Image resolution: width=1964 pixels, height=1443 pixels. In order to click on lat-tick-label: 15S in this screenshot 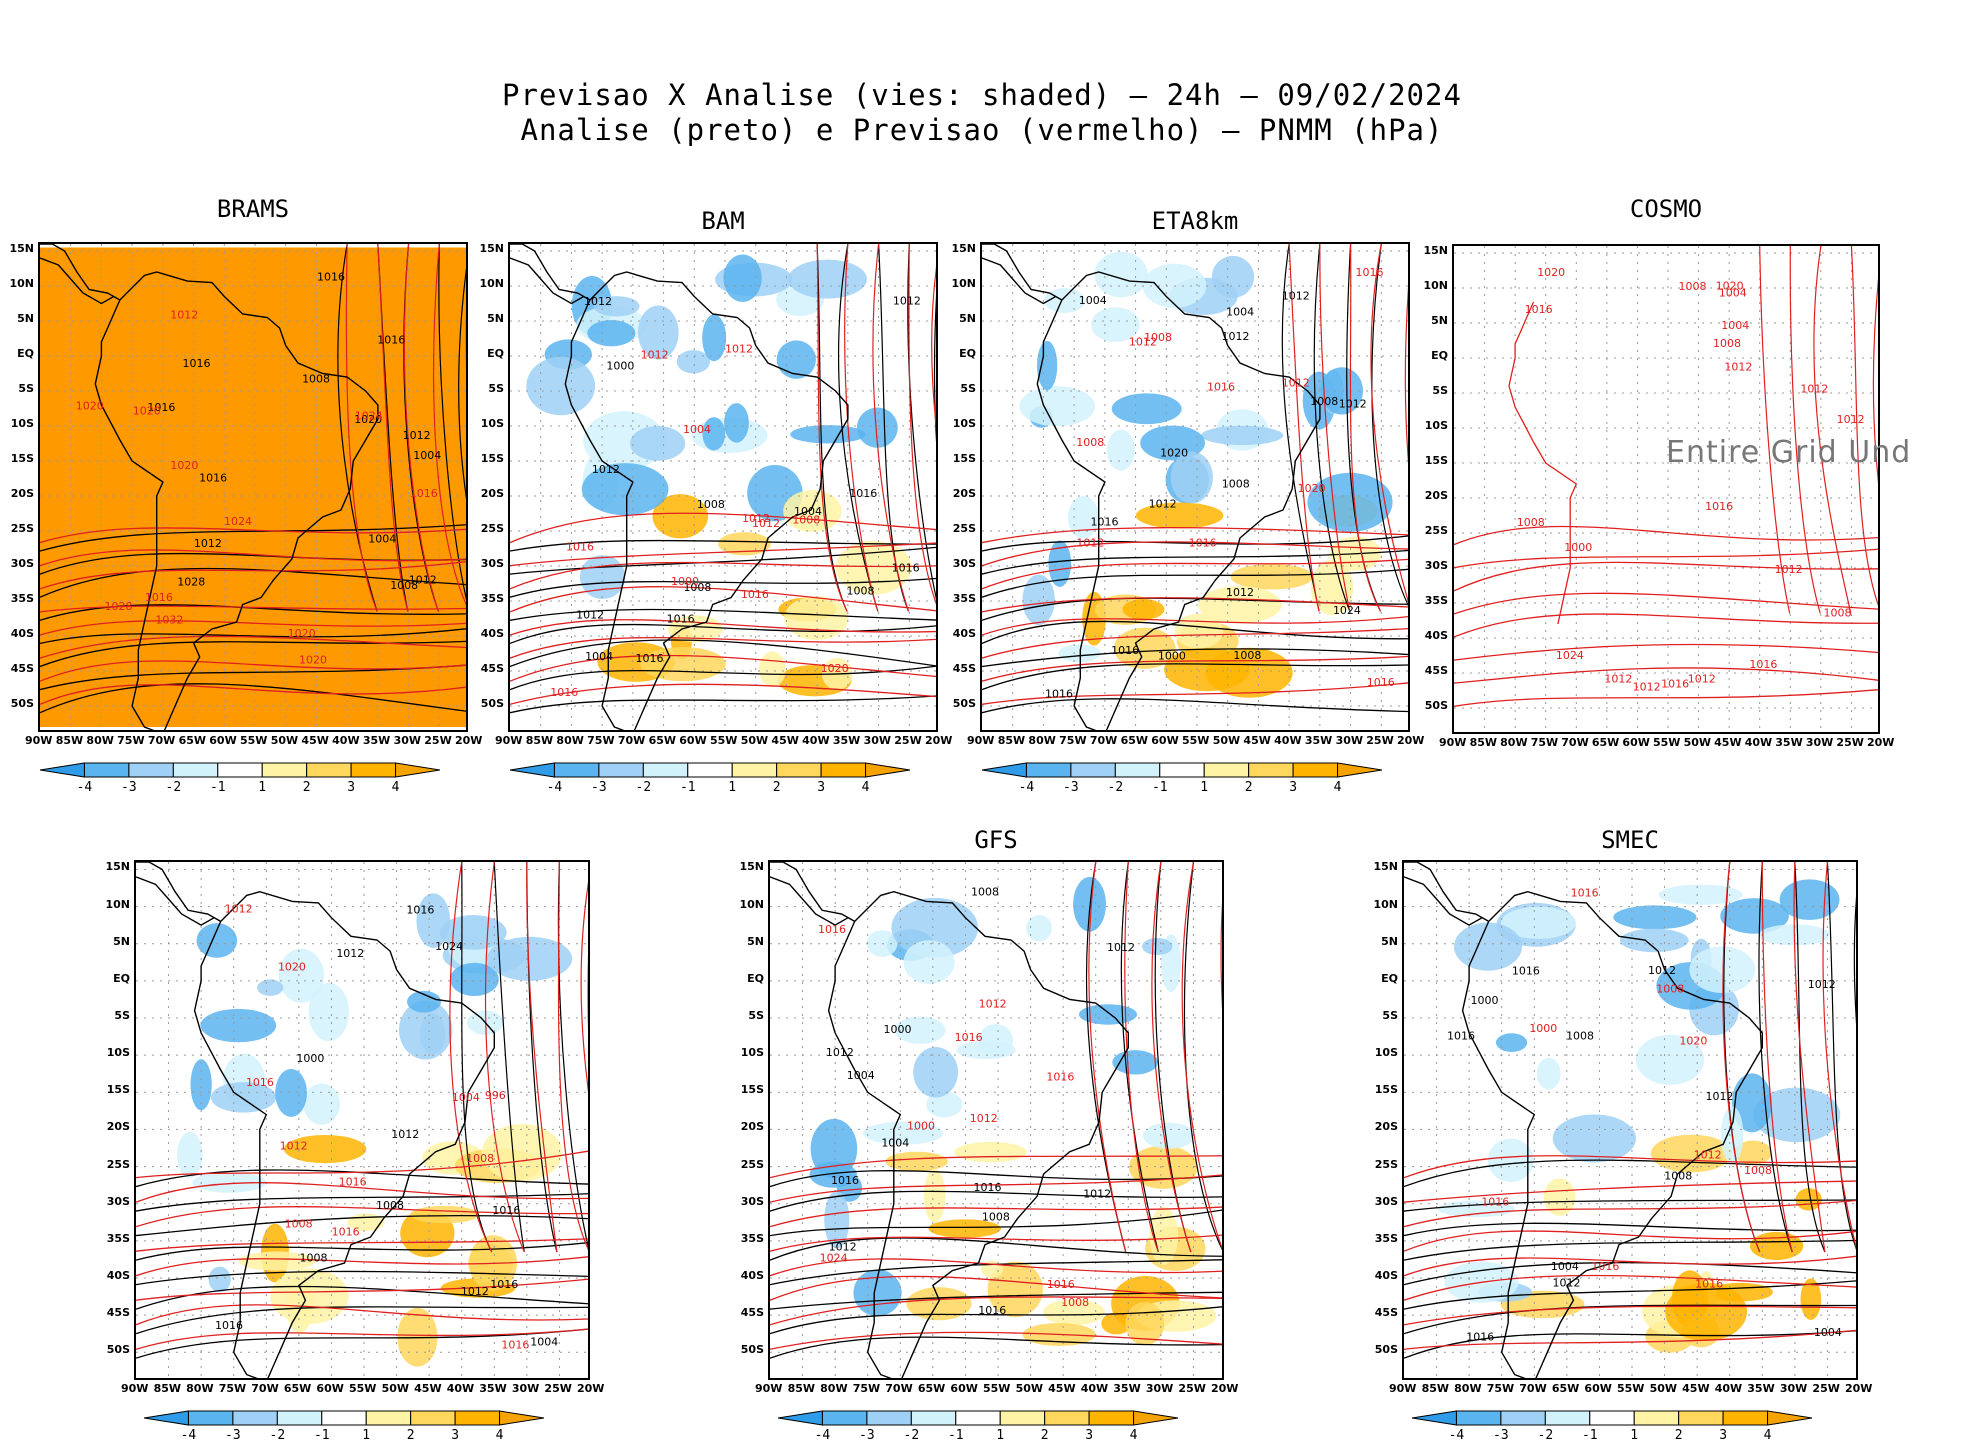, I will do `click(22, 458)`.